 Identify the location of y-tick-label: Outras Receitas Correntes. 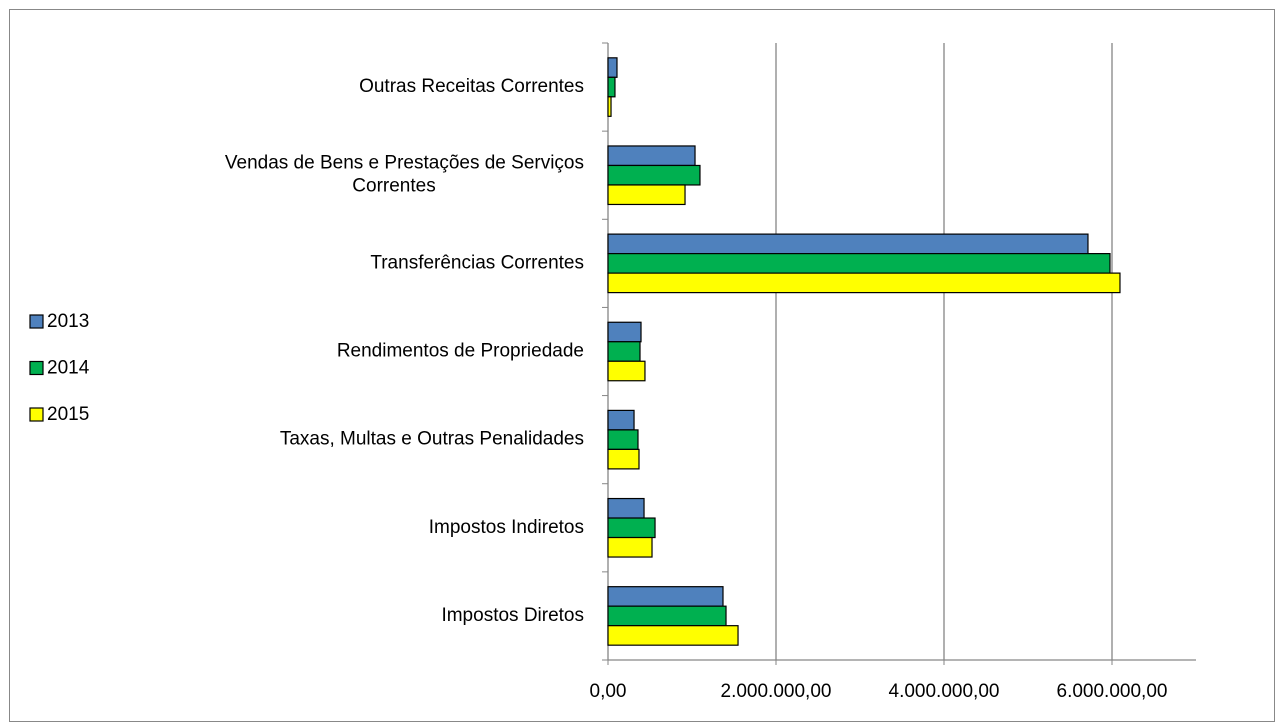
(471, 86).